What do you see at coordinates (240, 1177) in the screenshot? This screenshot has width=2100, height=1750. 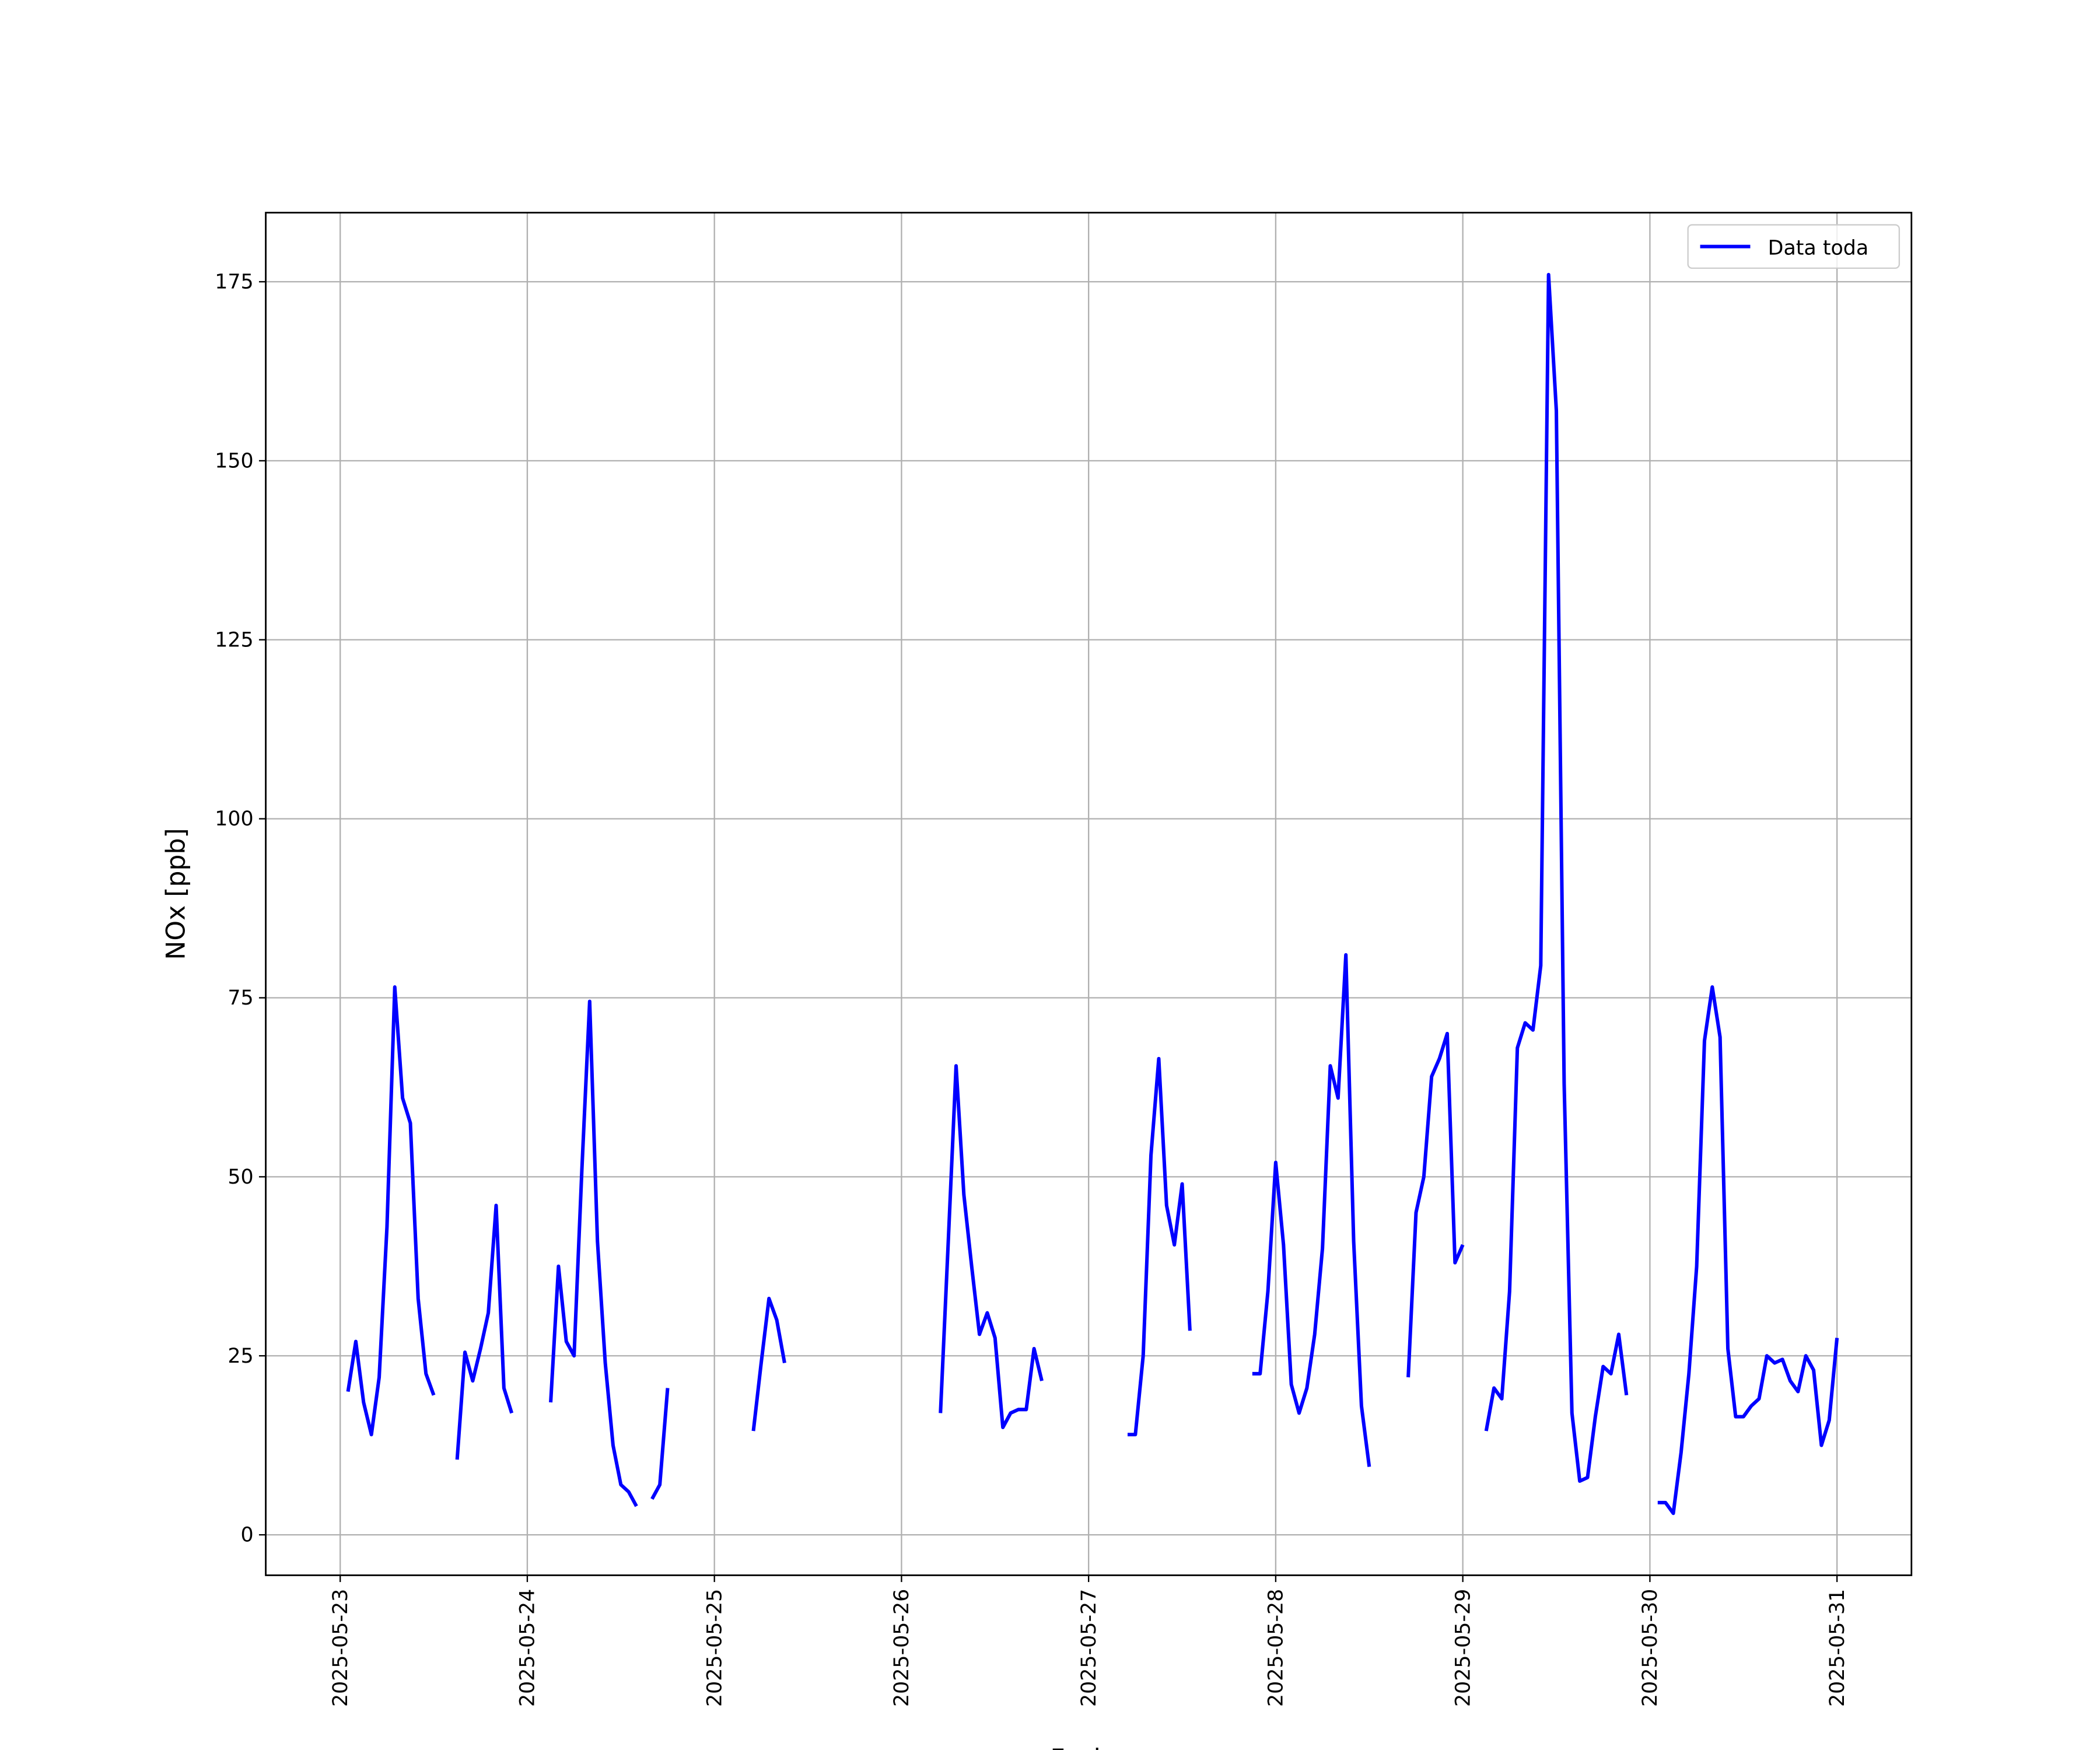 I see `y-tick-label: 50` at bounding box center [240, 1177].